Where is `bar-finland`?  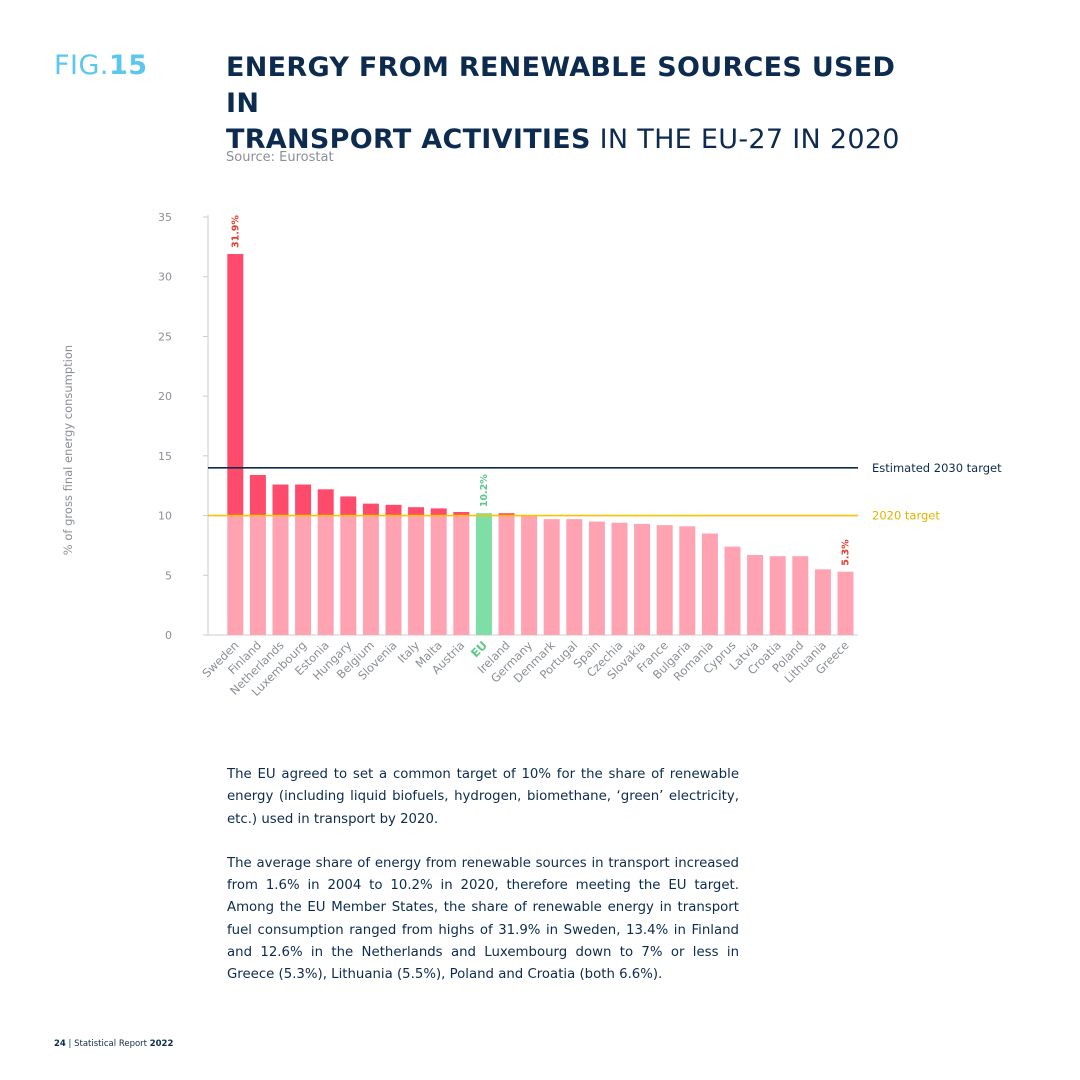 bar-finland is located at coordinates (257, 575).